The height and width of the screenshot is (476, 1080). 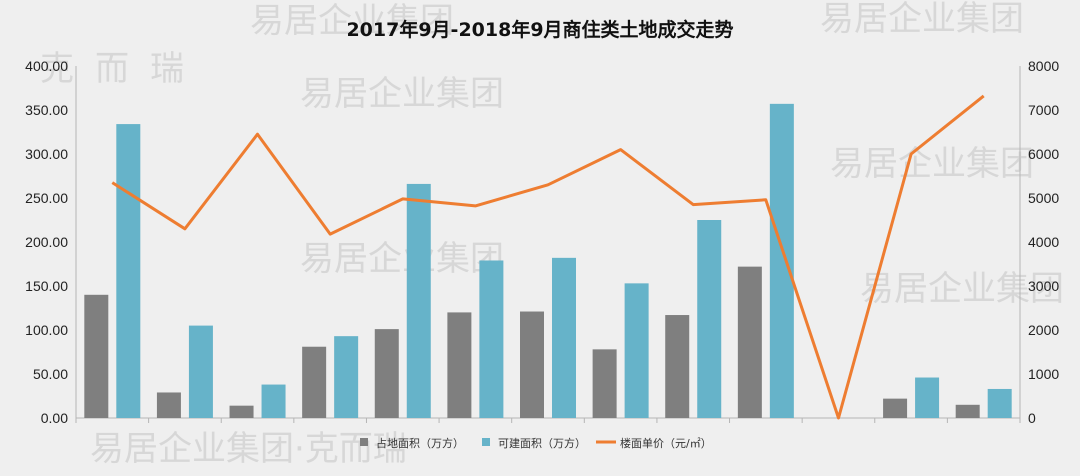 I want to click on watermark-text-2: 易居企业集团, so click(x=402, y=94).